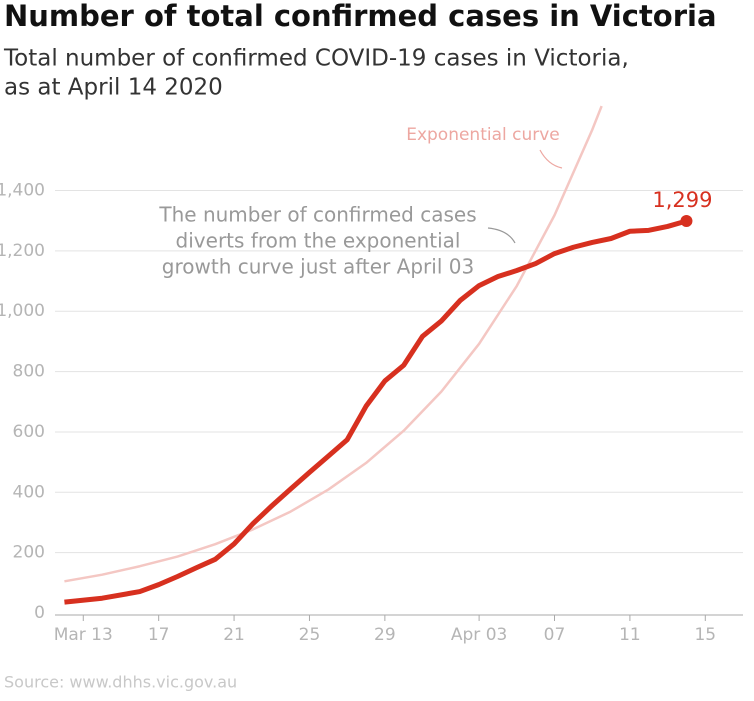  I want to click on y-tick-label: 0, so click(39, 613).